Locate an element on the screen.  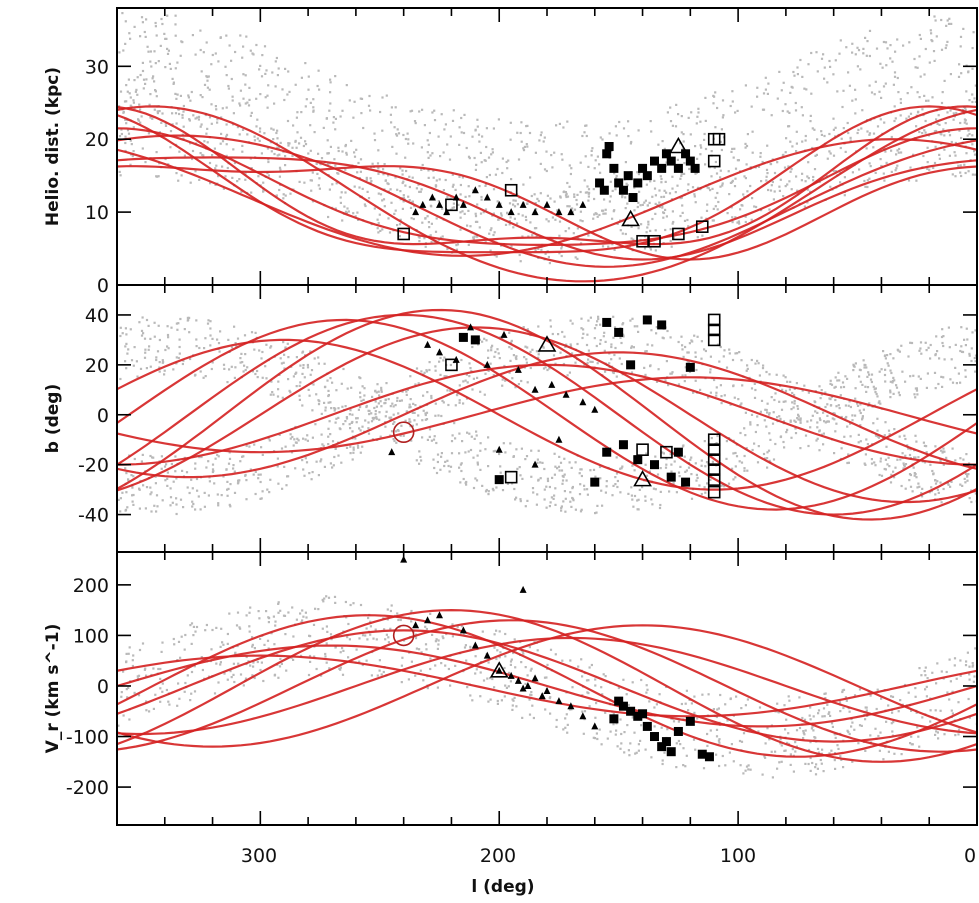
y-axis-title: b (deg) is located at coordinates (53, 419).